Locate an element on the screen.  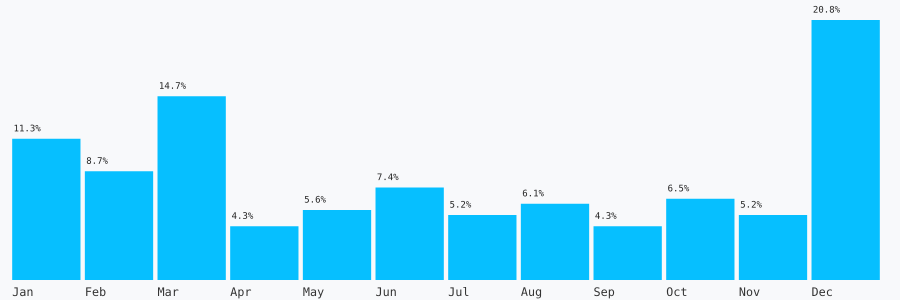
x-tick-label: Aug is located at coordinates (531, 292).